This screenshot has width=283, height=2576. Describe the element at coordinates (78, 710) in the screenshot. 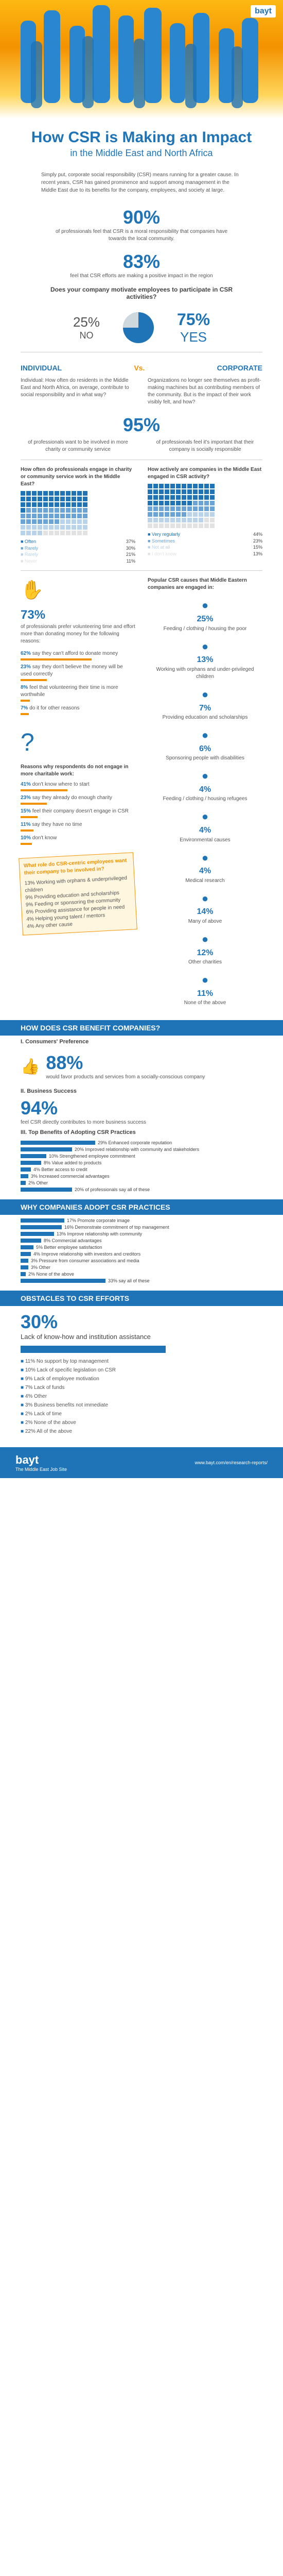

I see `list-item: 7% do it for other reasons` at that location.